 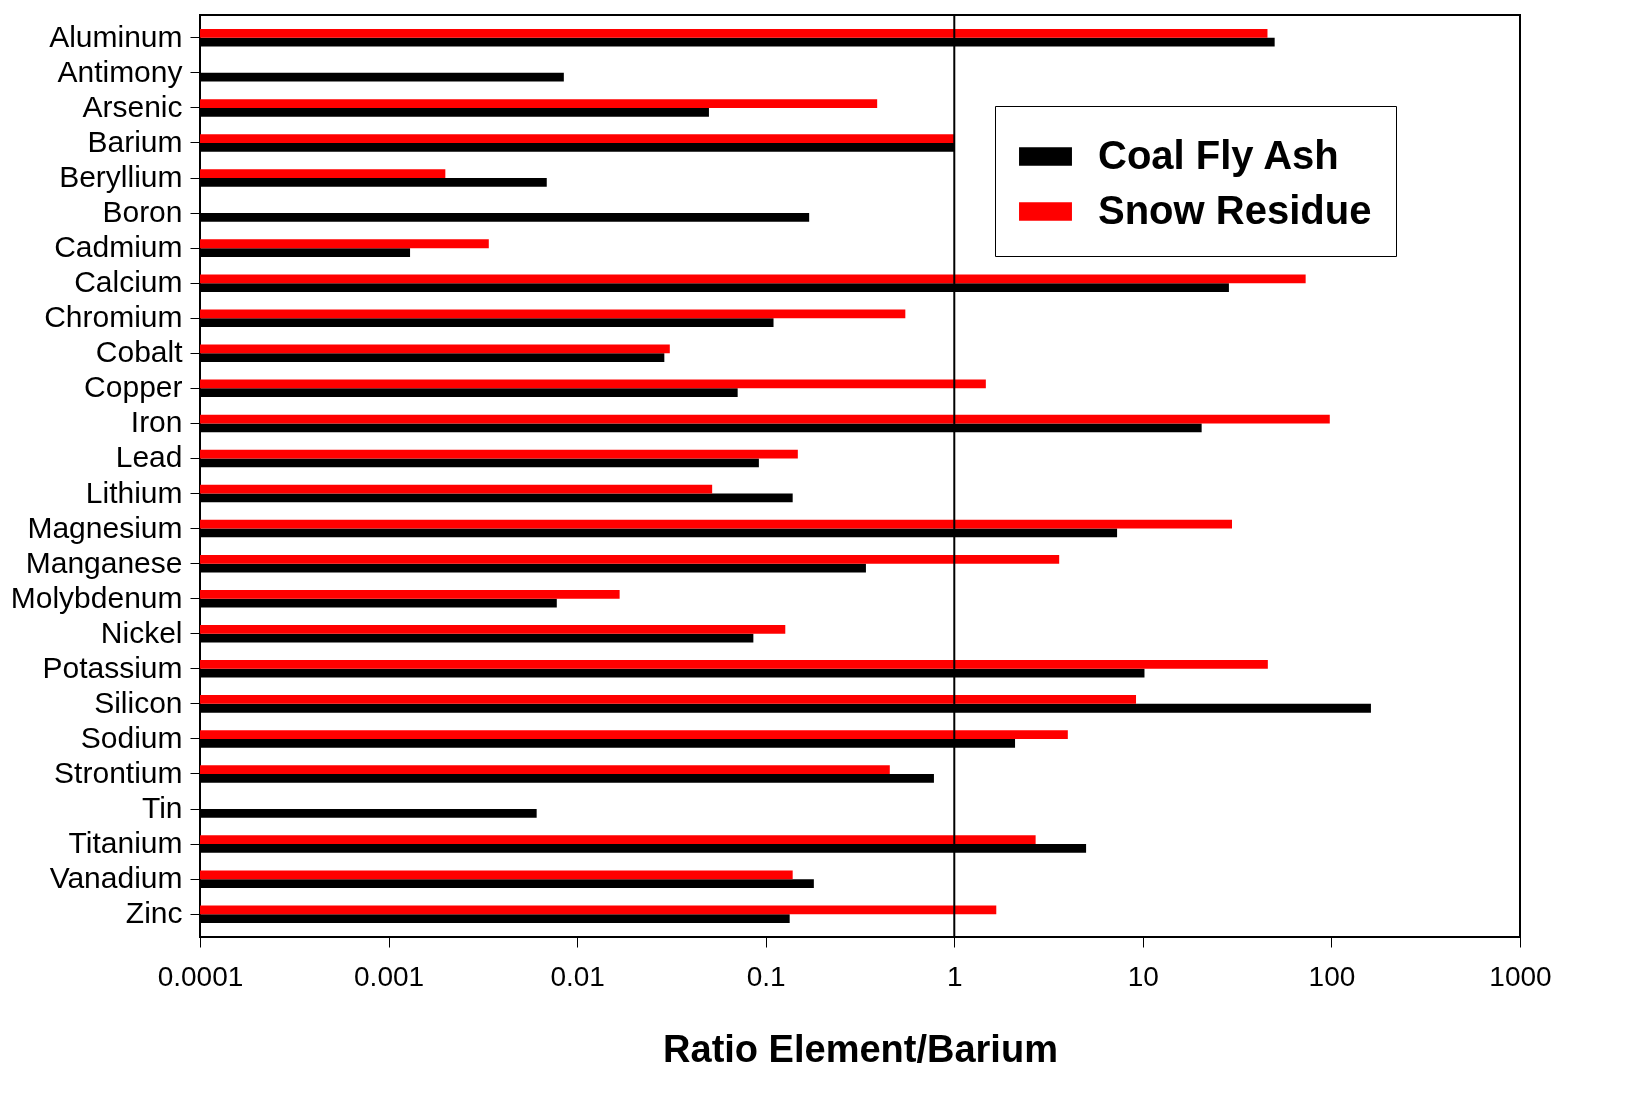 What do you see at coordinates (128, 282) in the screenshot?
I see `y-tick-label: Calcium` at bounding box center [128, 282].